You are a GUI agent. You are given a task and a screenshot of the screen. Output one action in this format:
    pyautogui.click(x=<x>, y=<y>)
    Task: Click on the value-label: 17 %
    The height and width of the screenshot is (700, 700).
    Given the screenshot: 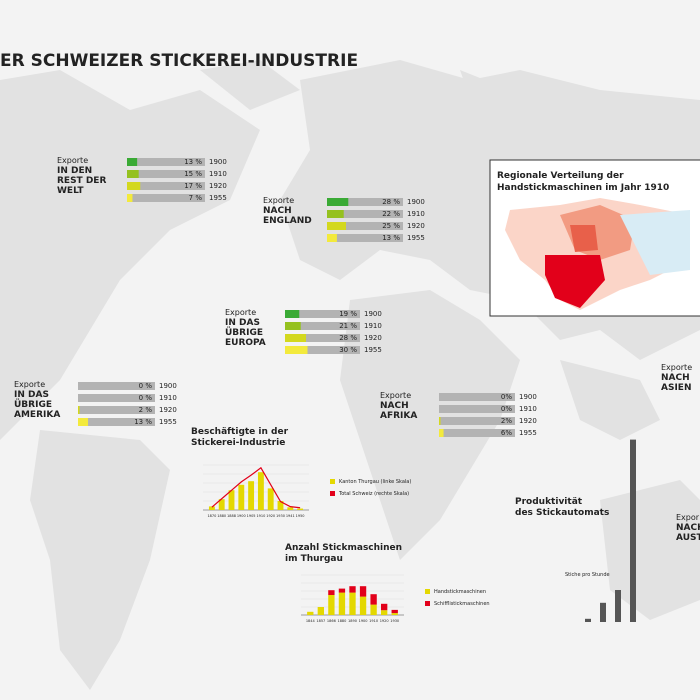 What is the action you would take?
    pyautogui.click(x=193, y=186)
    